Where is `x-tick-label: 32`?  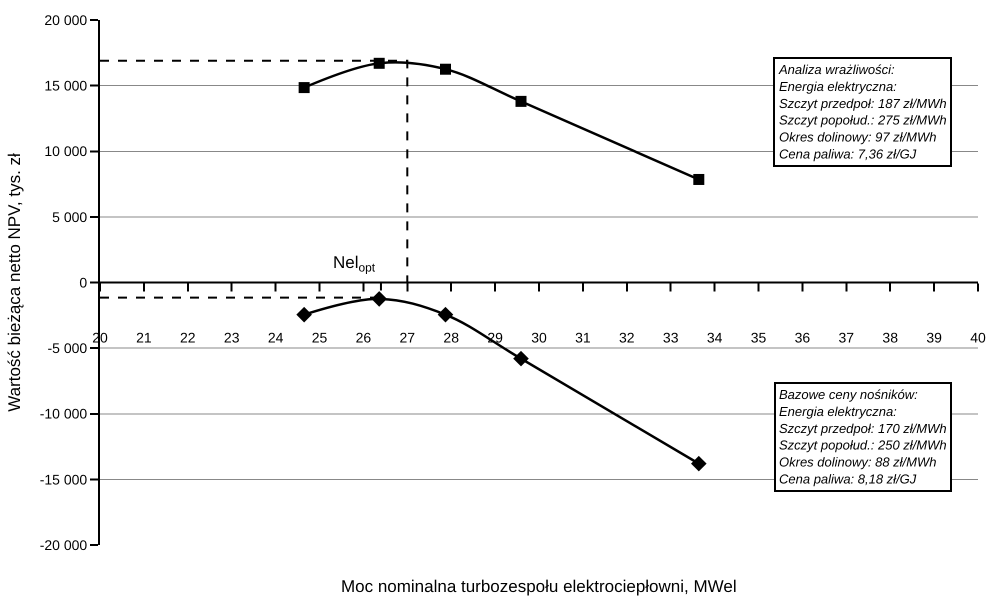 x-tick-label: 32 is located at coordinates (627, 337).